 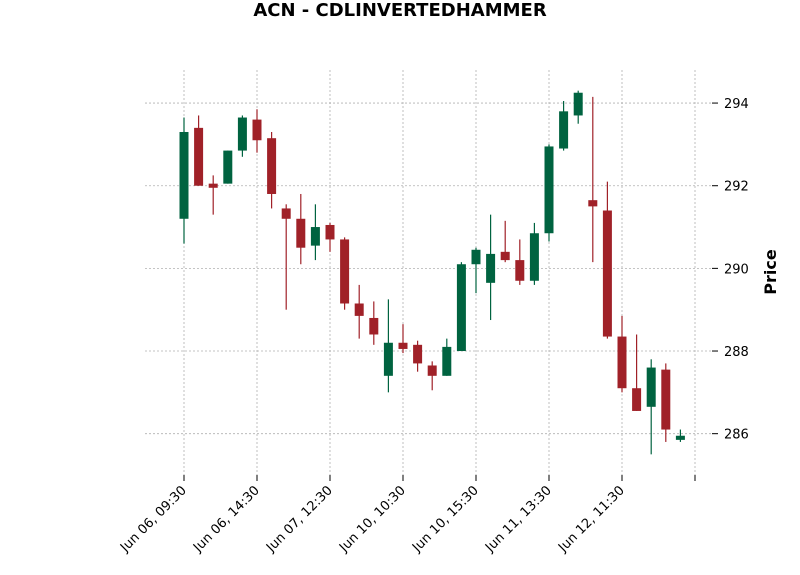 What do you see at coordinates (518, 519) in the screenshot?
I see `x-tick-label: Jun 11, 13:30` at bounding box center [518, 519].